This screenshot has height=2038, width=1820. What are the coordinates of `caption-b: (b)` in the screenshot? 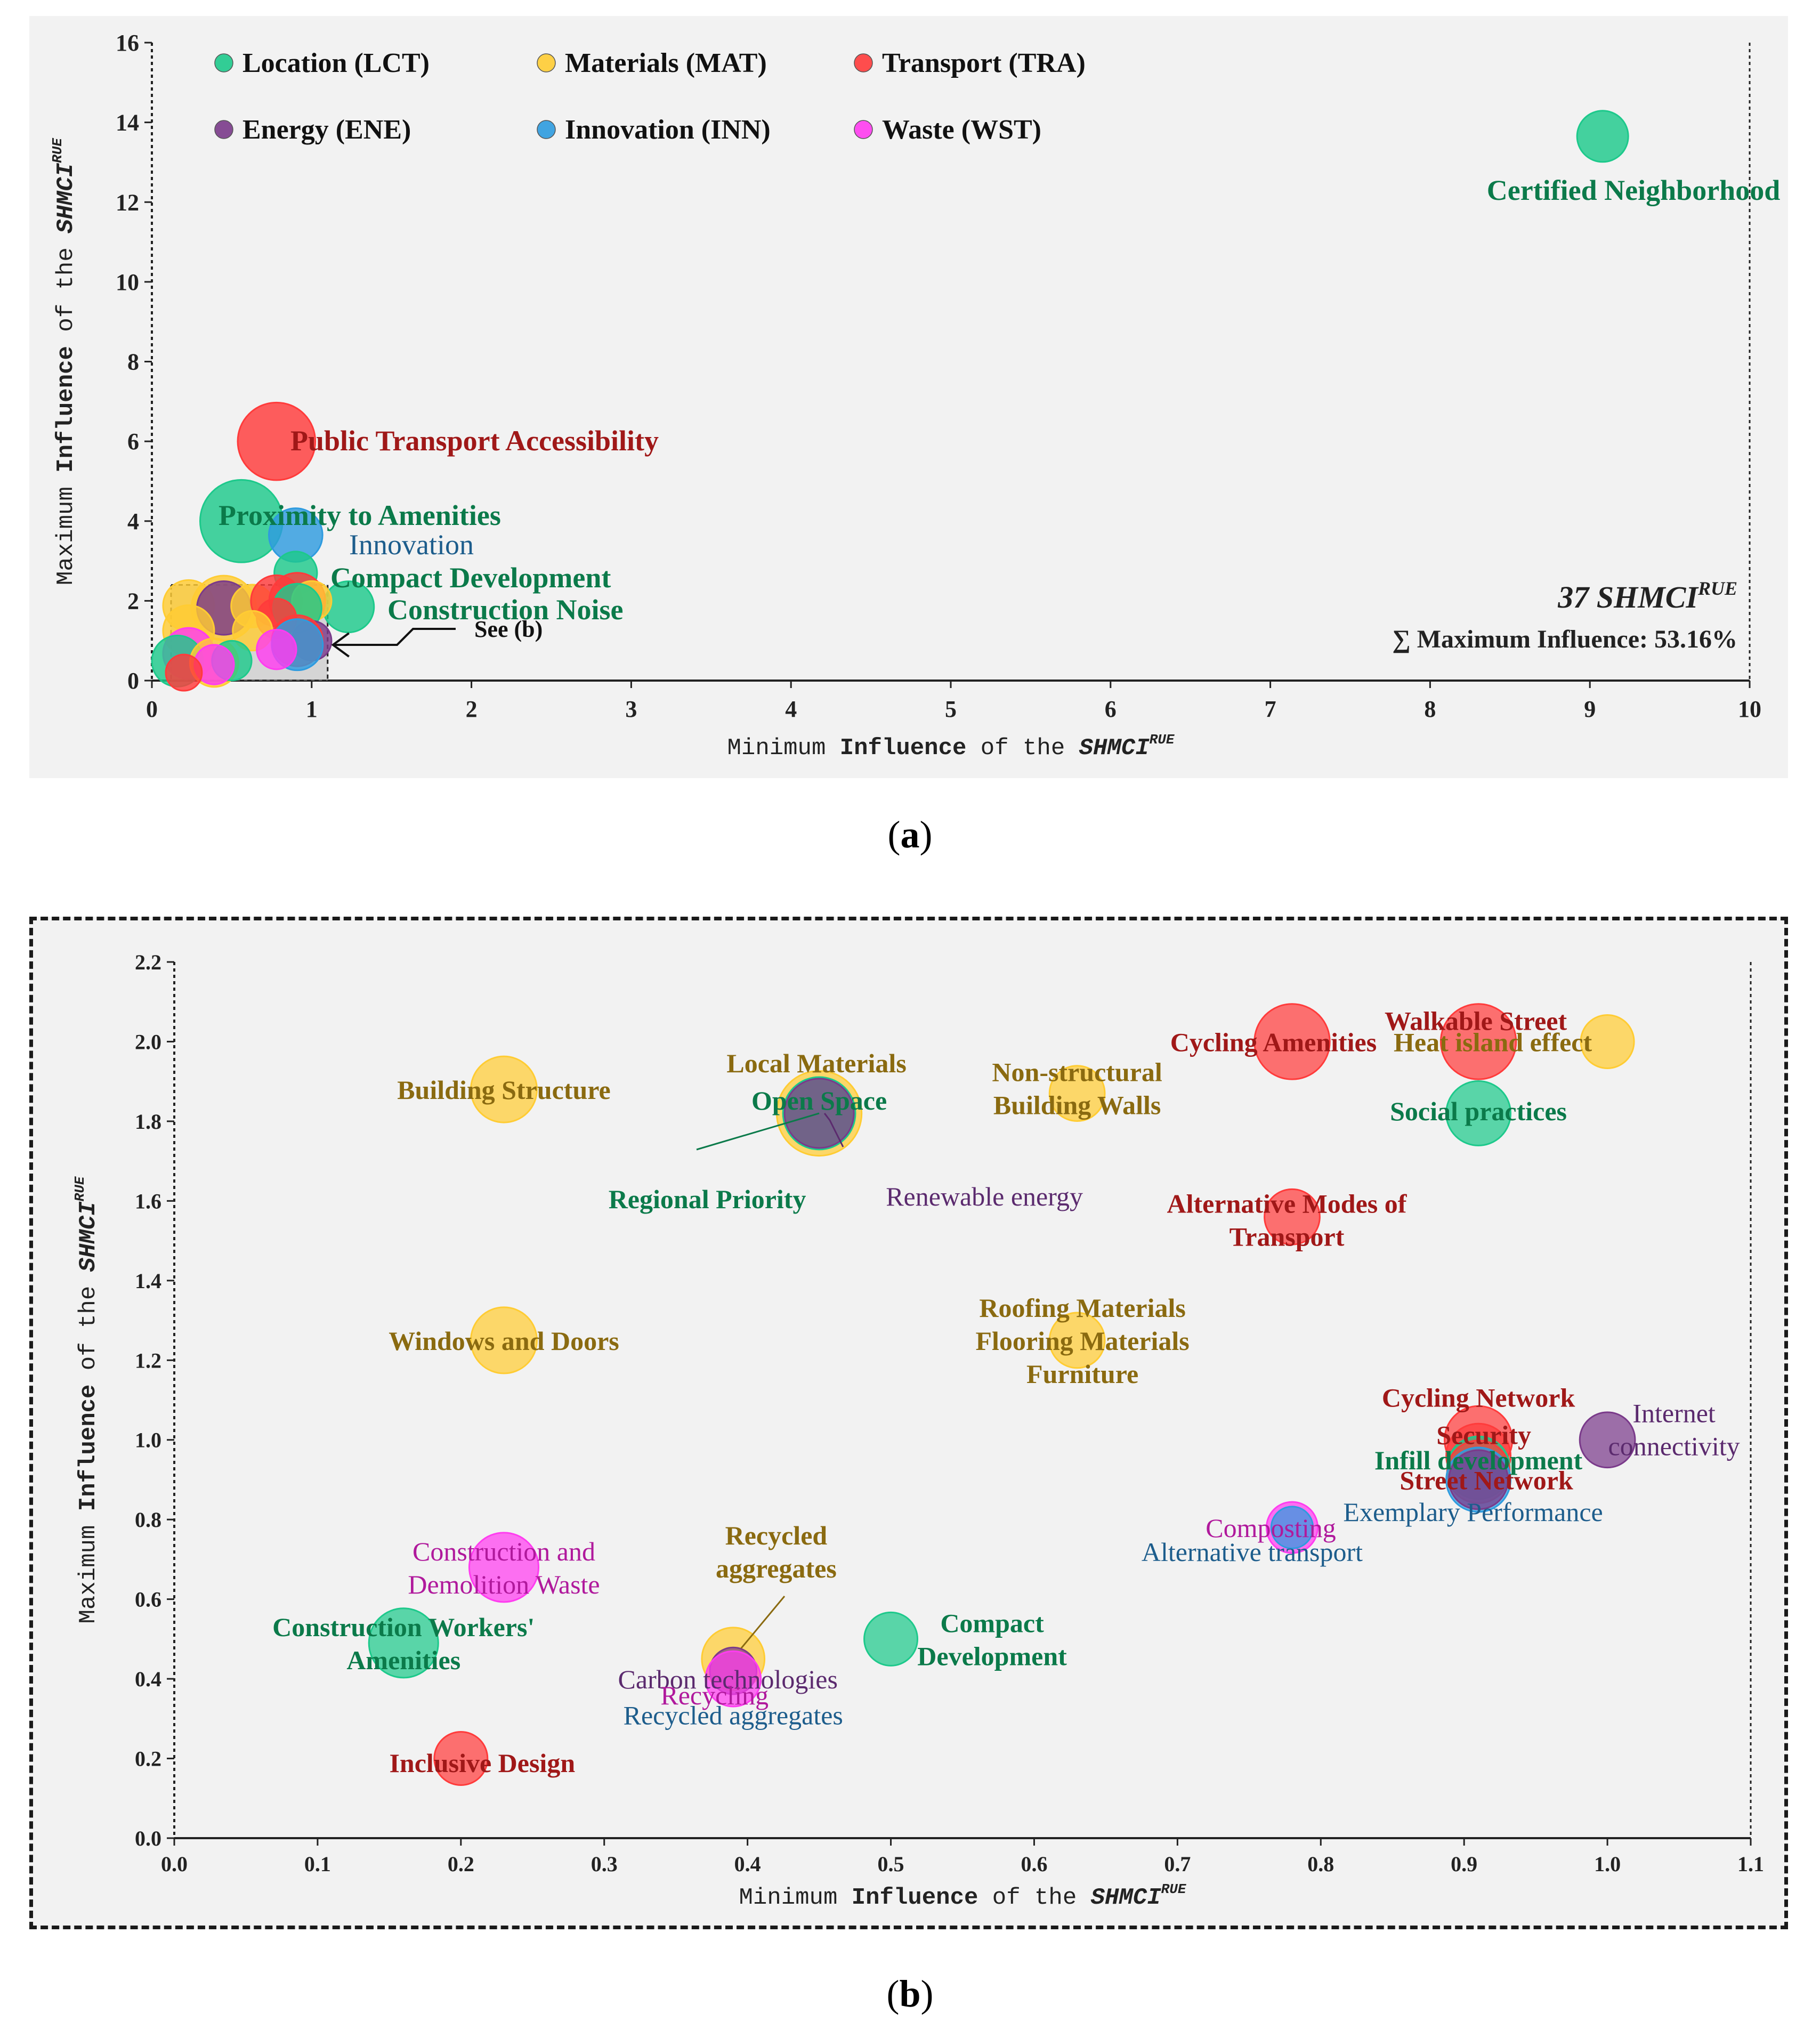 It's located at (910, 1993).